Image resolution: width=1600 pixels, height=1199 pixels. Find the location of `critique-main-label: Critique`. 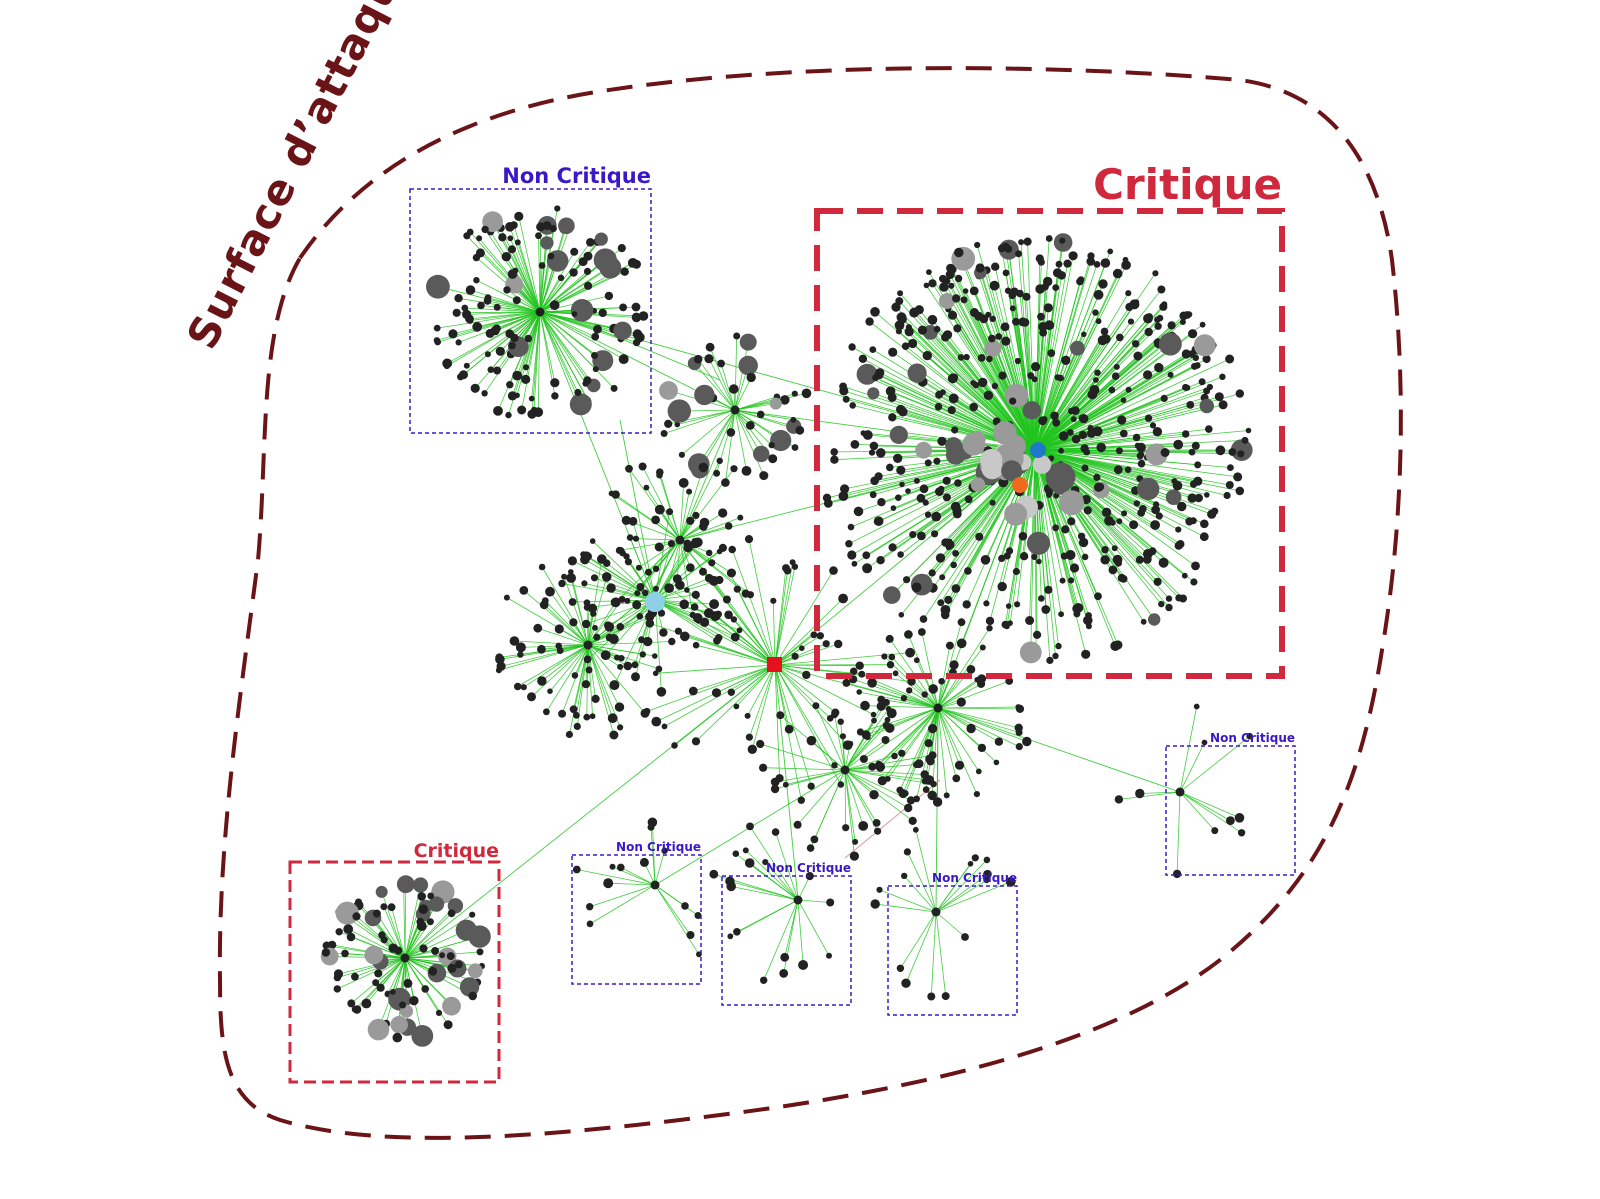

critique-main-label: Critique is located at coordinates (1187, 184).